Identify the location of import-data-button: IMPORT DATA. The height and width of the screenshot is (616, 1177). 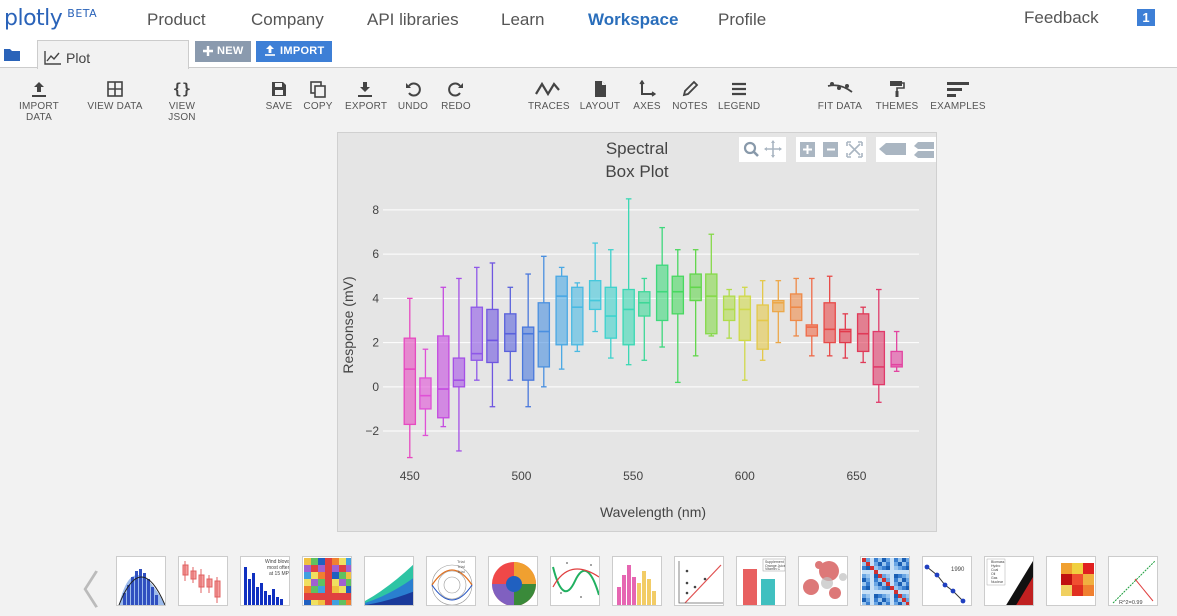
(39, 101).